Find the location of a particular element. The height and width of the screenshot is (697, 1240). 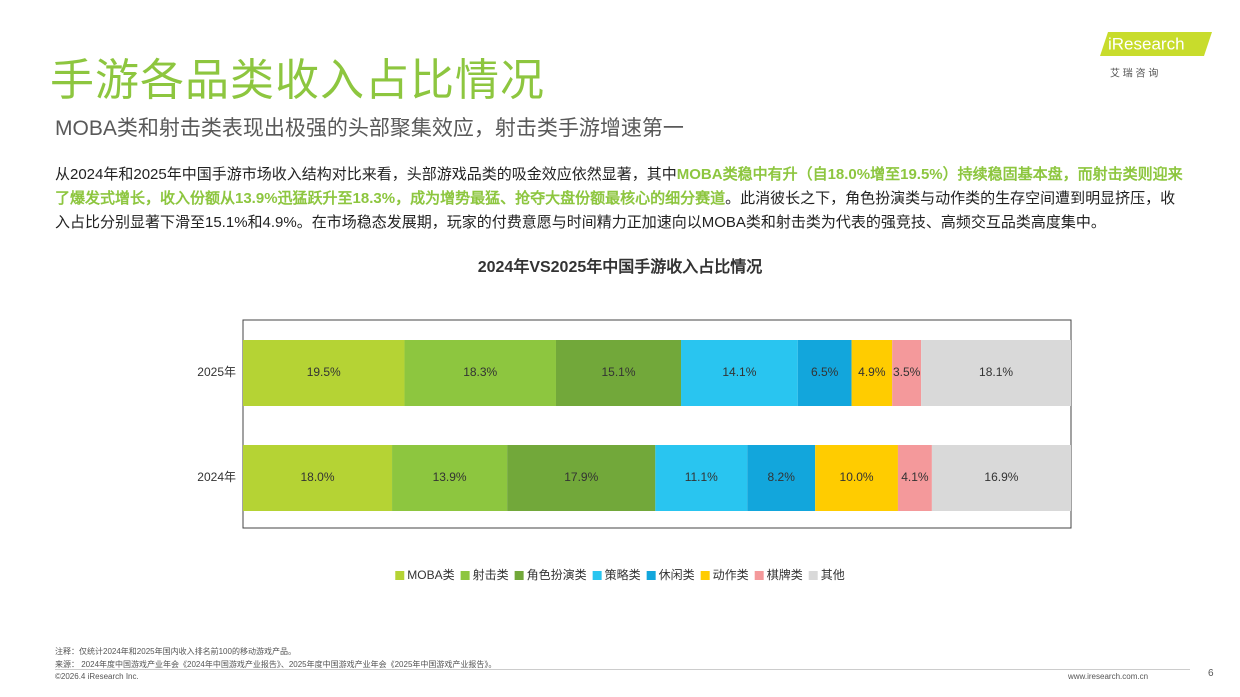

legend-label: 其他 is located at coordinates (833, 575).